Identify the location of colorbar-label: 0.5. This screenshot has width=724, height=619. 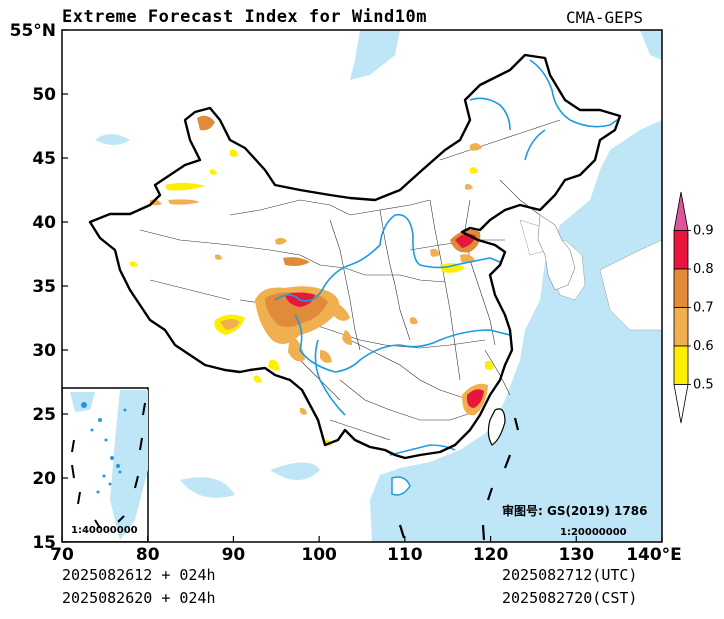
(703, 385).